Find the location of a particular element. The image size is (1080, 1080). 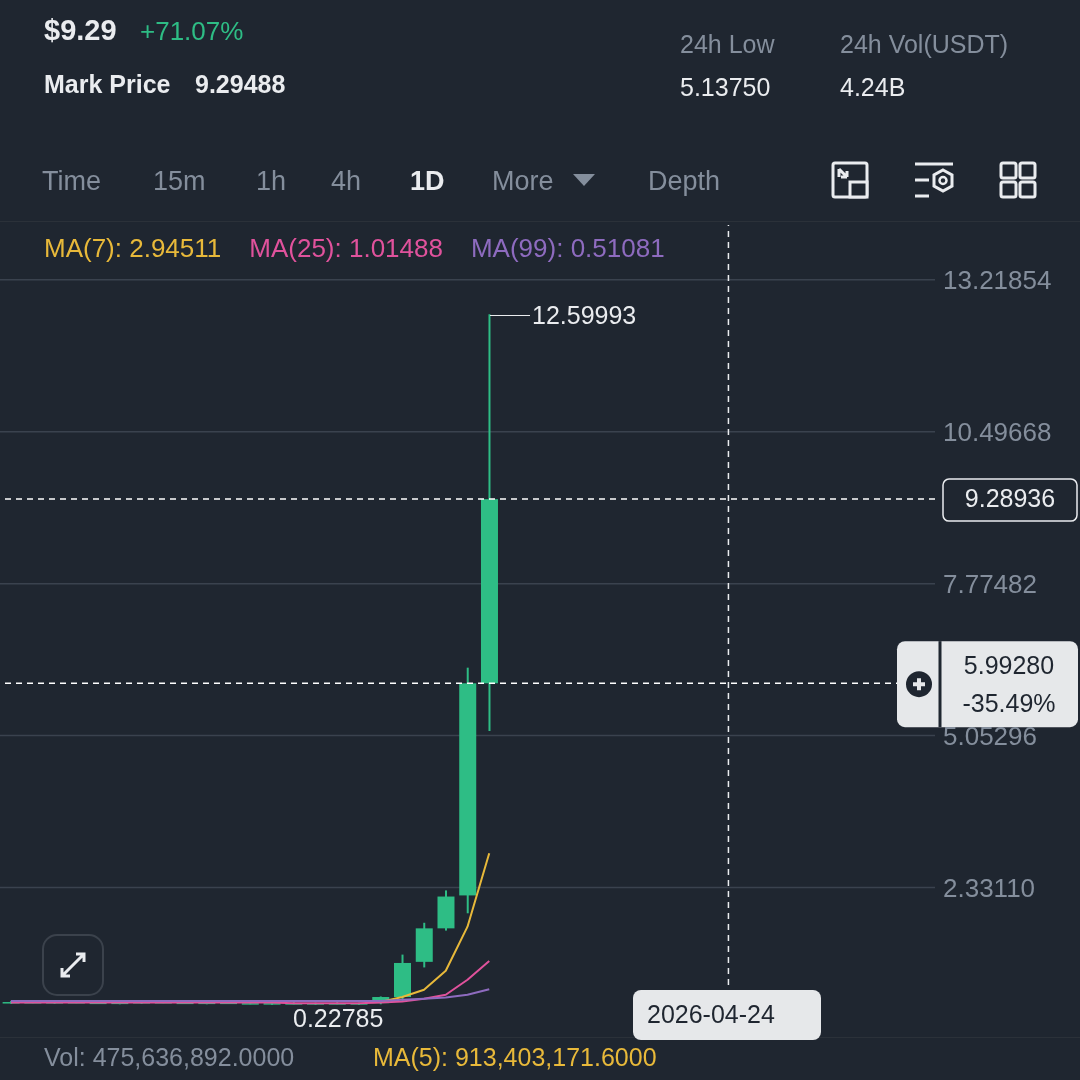

text: 15m is located at coordinates (179, 181).